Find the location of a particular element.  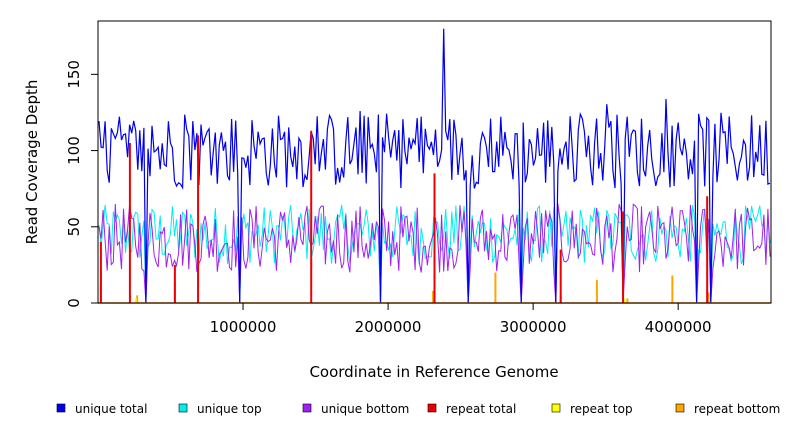

legend-swatch-unique-total is located at coordinates (61, 408).